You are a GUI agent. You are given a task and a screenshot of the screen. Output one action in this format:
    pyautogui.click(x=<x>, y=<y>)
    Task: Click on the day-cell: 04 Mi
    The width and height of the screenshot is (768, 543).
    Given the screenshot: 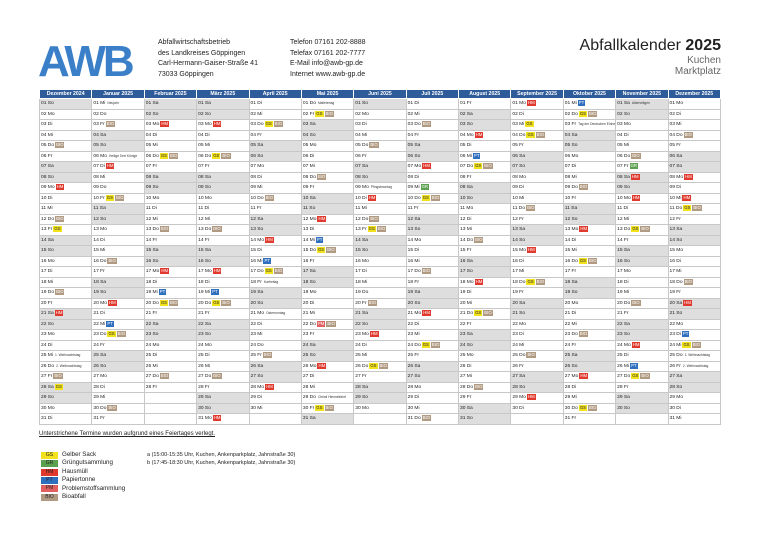 What is the action you would take?
    pyautogui.click(x=65, y=135)
    